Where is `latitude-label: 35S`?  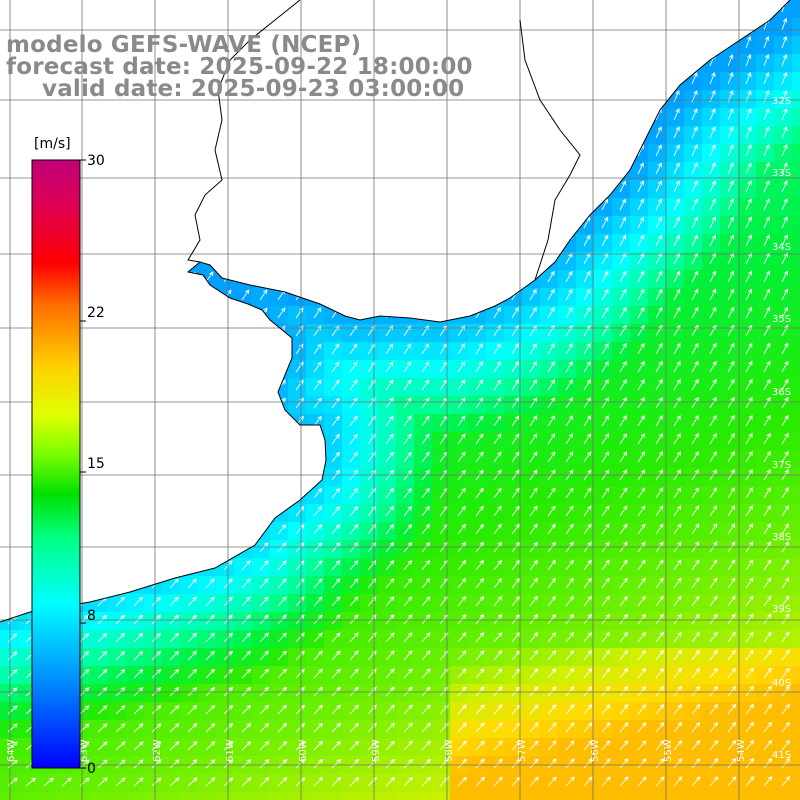
latitude-label: 35S is located at coordinates (781, 319).